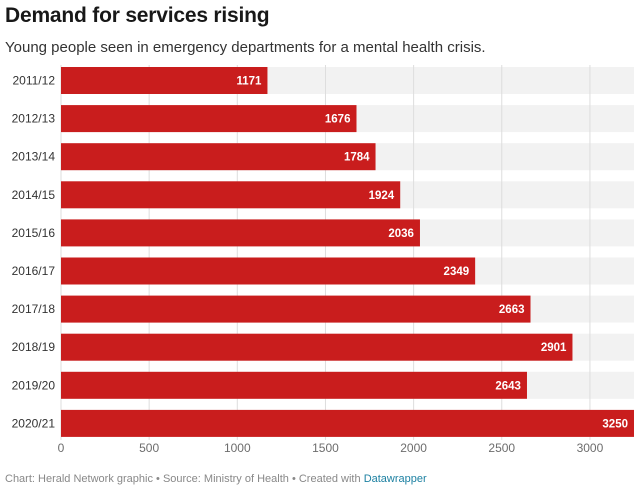  I want to click on value-label: 2643, so click(508, 386).